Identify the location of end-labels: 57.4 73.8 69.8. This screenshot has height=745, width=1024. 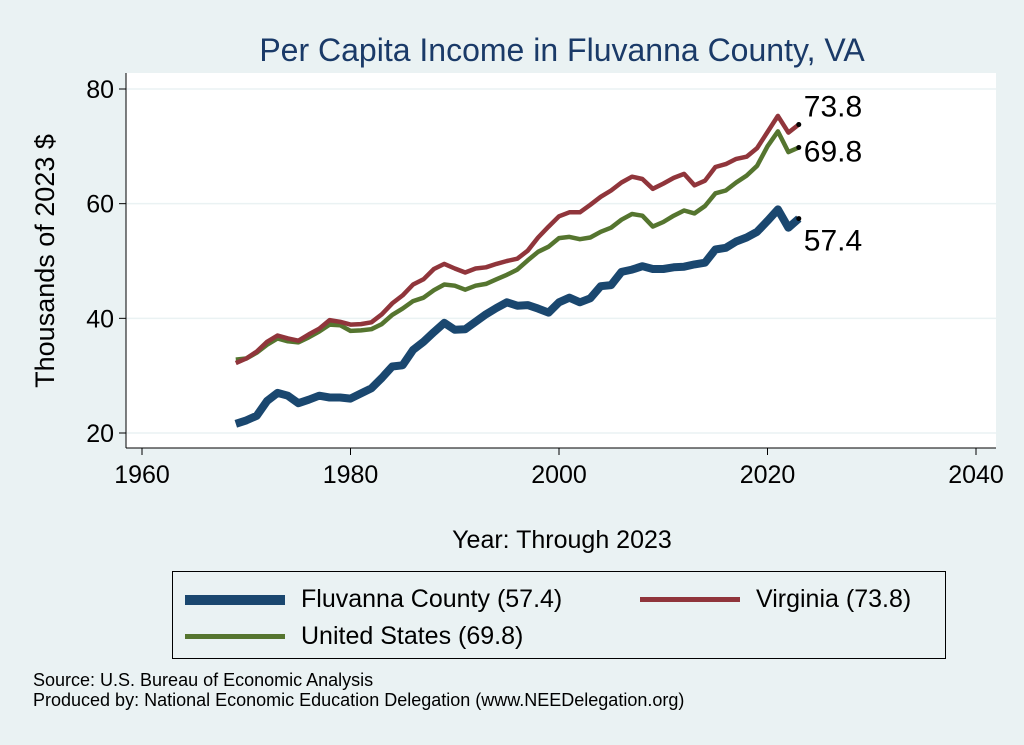
(829, 174).